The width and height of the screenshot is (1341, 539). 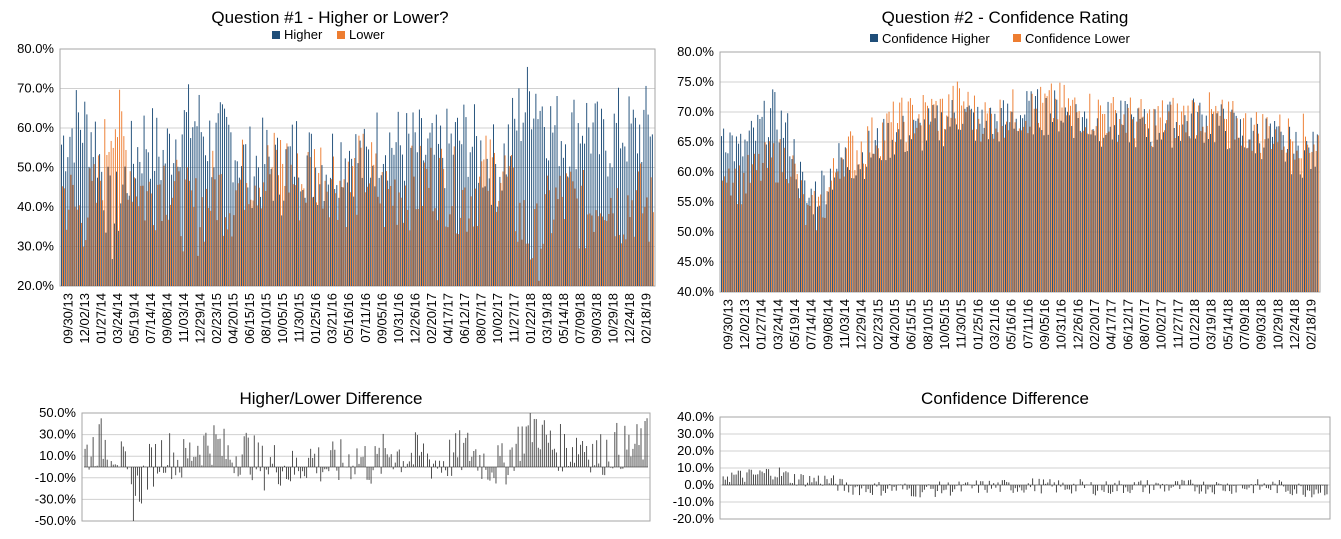 What do you see at coordinates (56, 477) in the screenshot?
I see `y-tick-label: -10.0%` at bounding box center [56, 477].